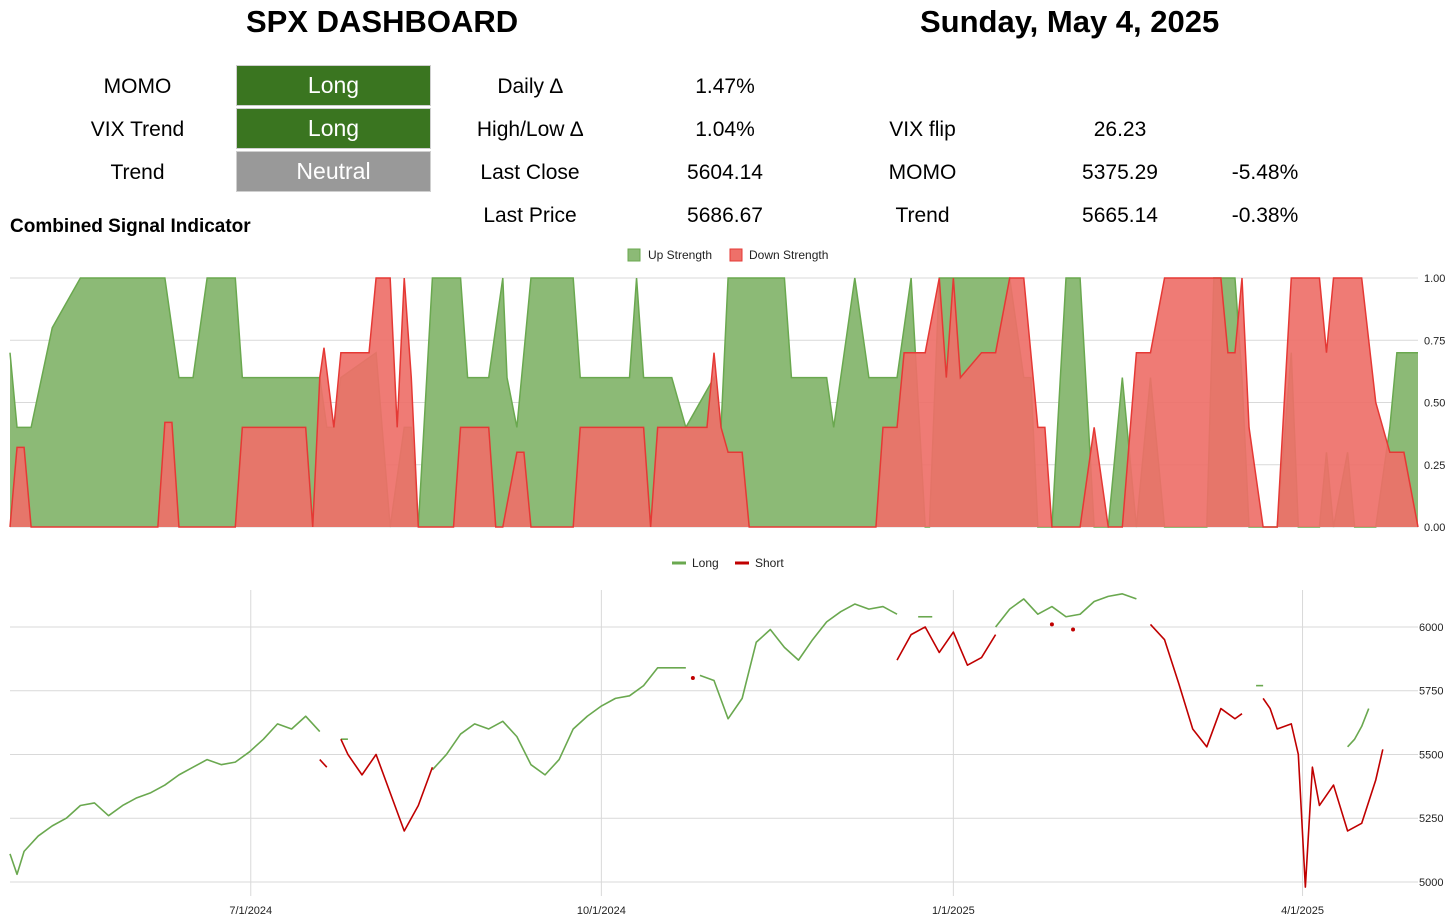  What do you see at coordinates (1120, 215) in the screenshot?
I see `level-value-trend: 5665.14` at bounding box center [1120, 215].